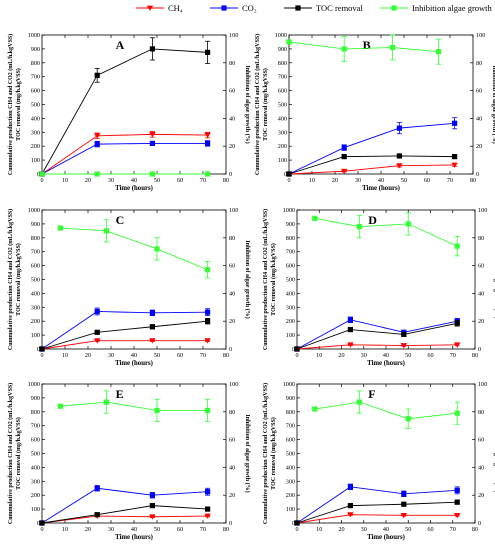 This screenshot has width=495, height=550. What do you see at coordinates (341, 355) in the screenshot?
I see `x-tick-label: 20` at bounding box center [341, 355].